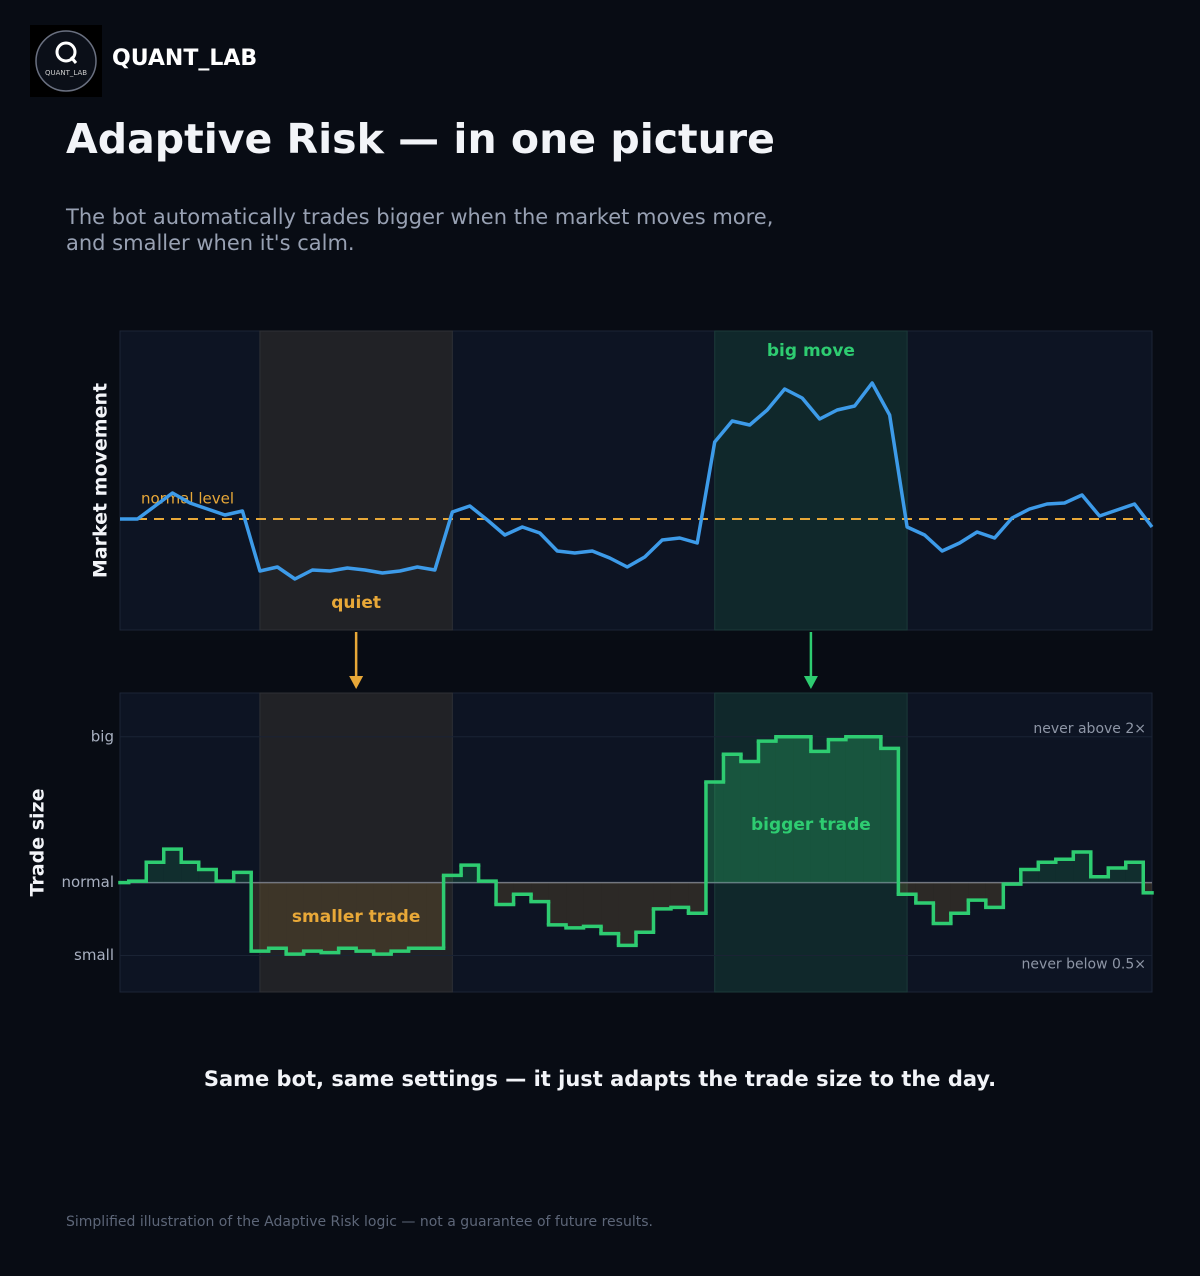 The height and width of the screenshot is (1276, 1200). I want to click on region-label: bigger trade, so click(811, 825).